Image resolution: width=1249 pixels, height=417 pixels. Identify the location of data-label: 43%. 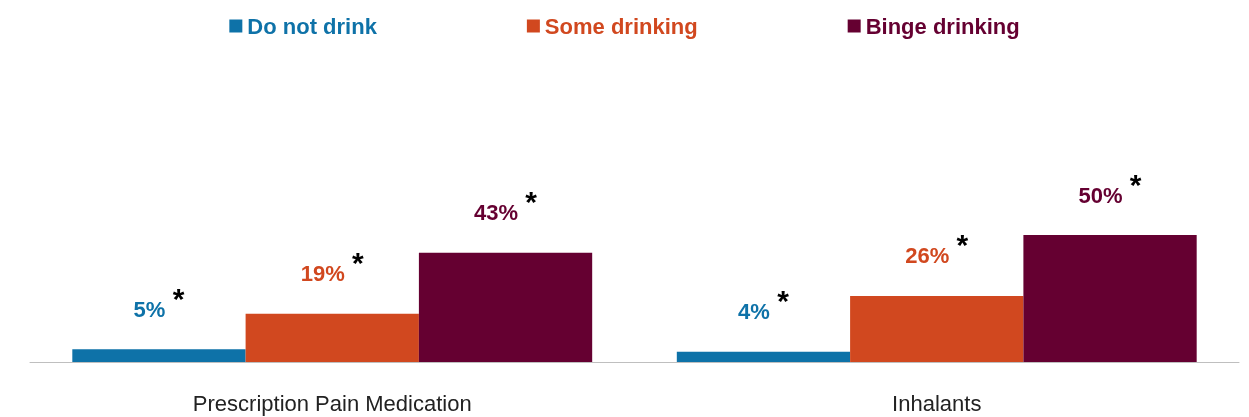
(496, 213).